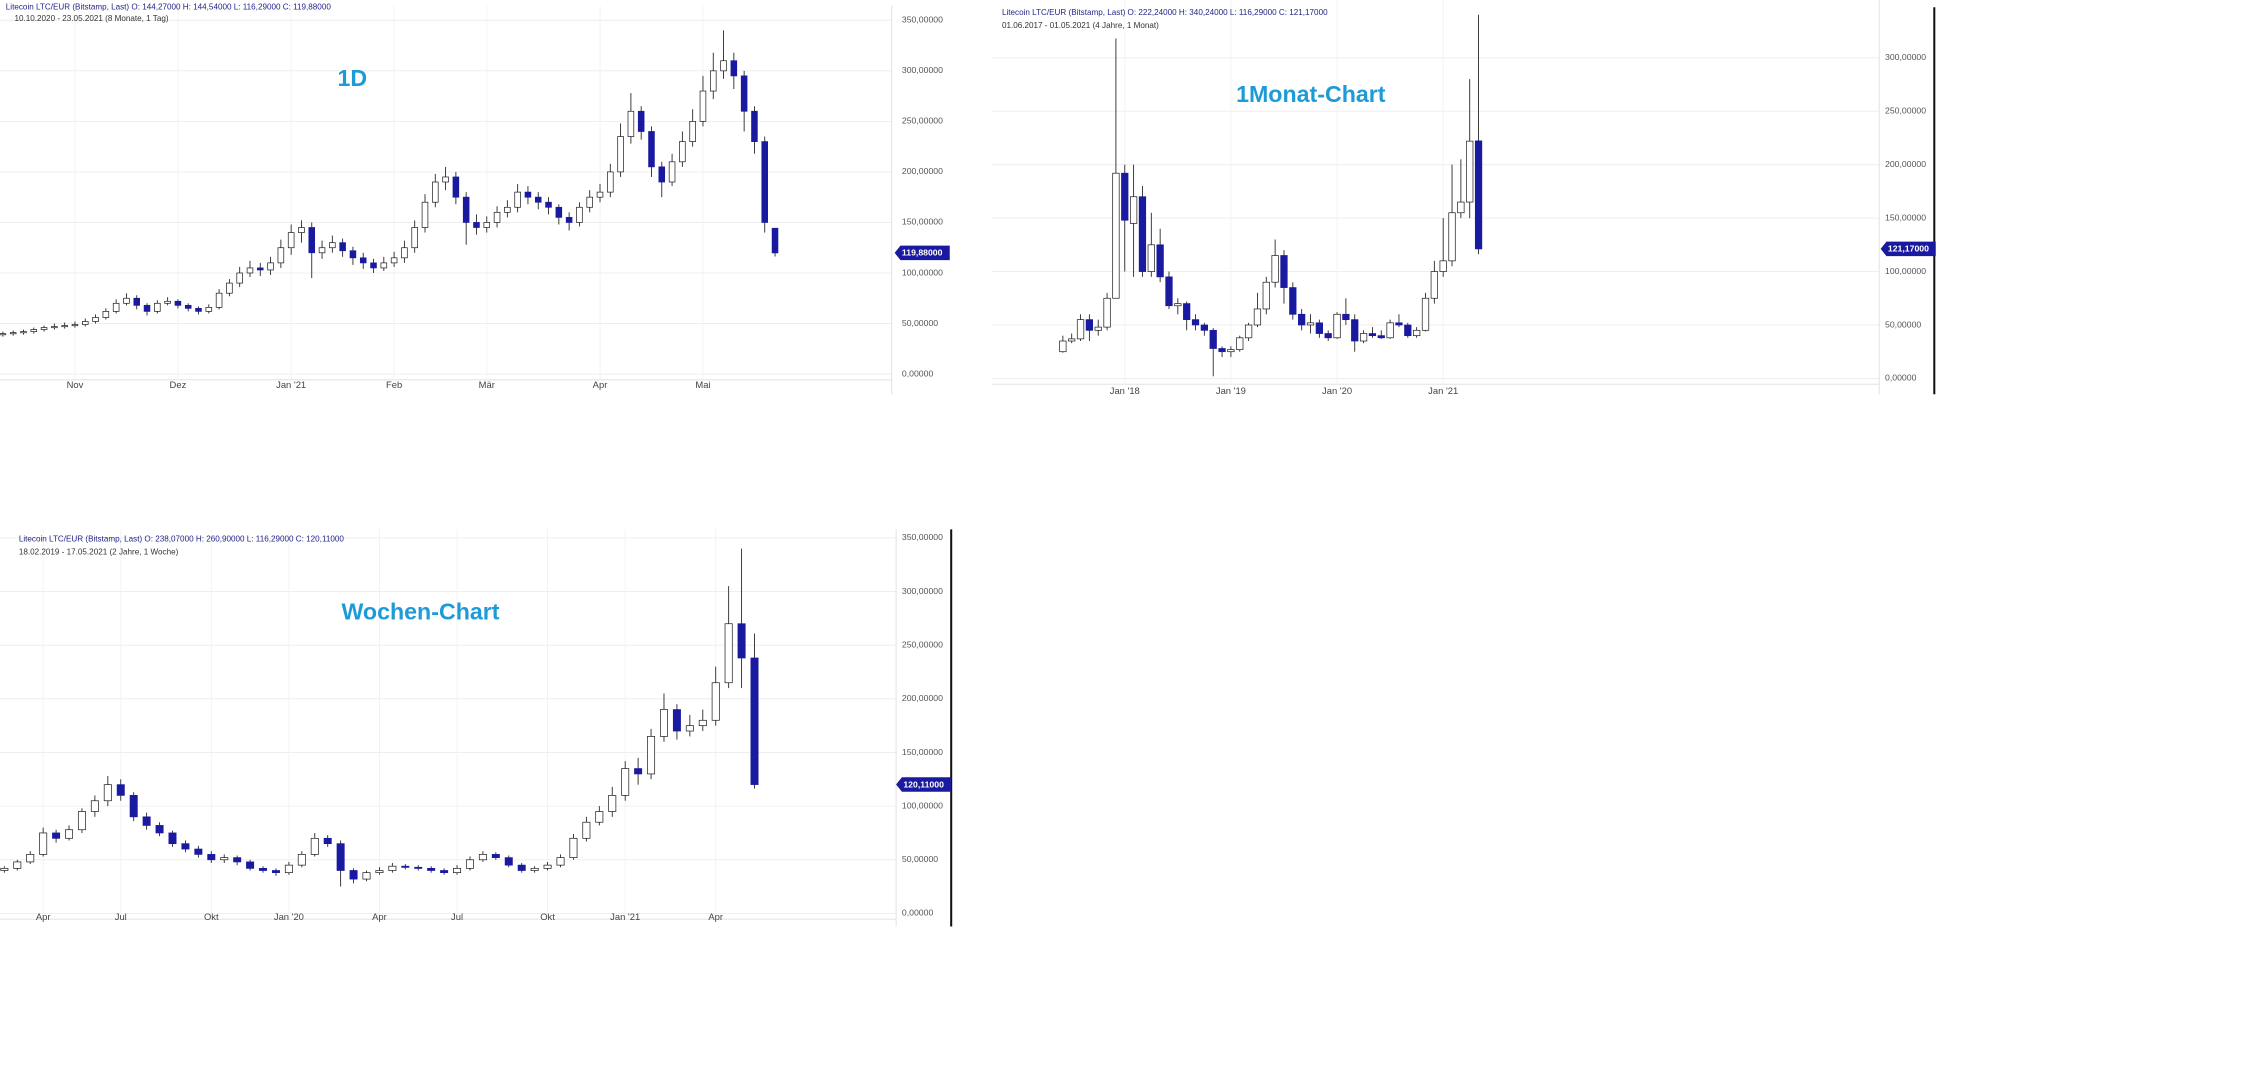 This screenshot has height=1070, width=2262. Describe the element at coordinates (420, 611) in the screenshot. I see `chart-title: Wochen-Chart` at that location.